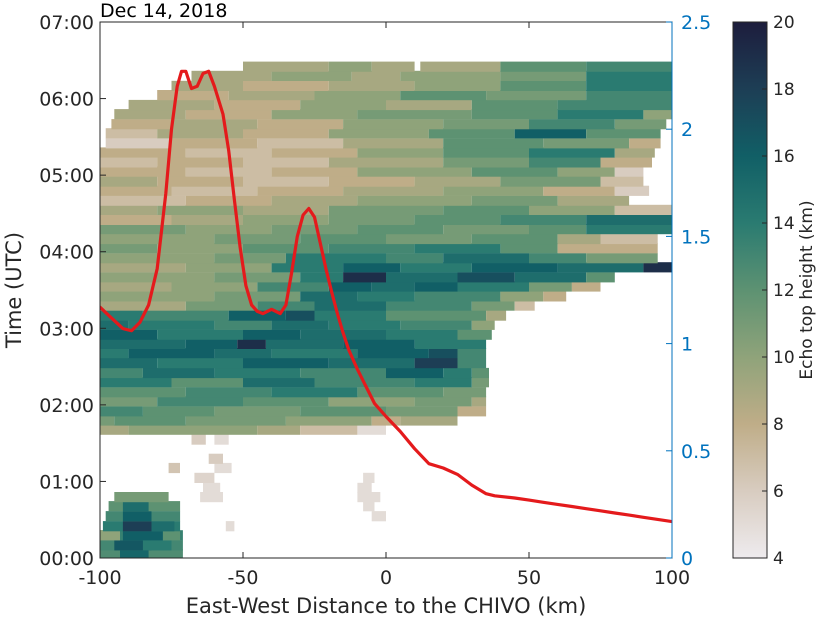 The width and height of the screenshot is (826, 620). What do you see at coordinates (687, 130) in the screenshot?
I see `y2-tick-label: 2` at bounding box center [687, 130].